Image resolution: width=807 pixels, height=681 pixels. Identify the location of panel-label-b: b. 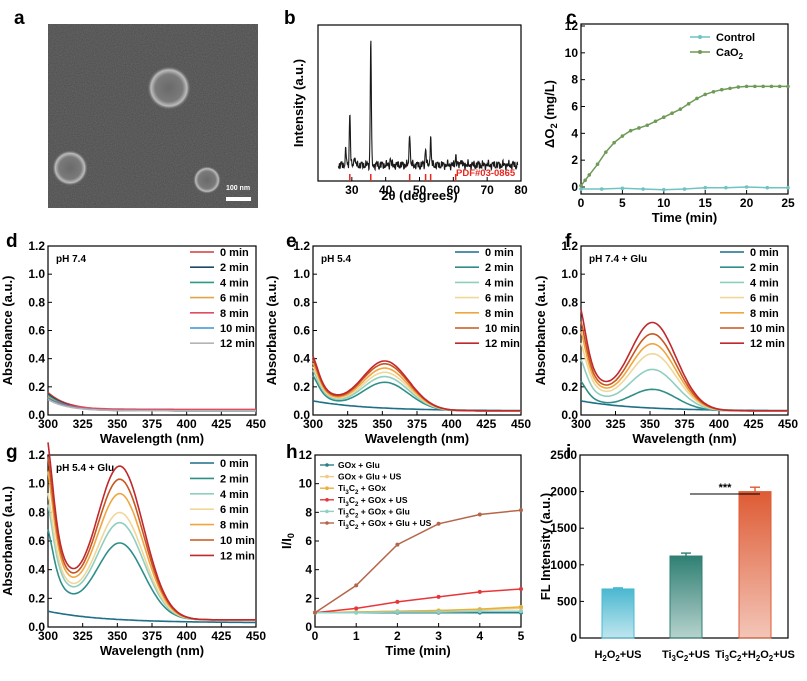
(290, 18).